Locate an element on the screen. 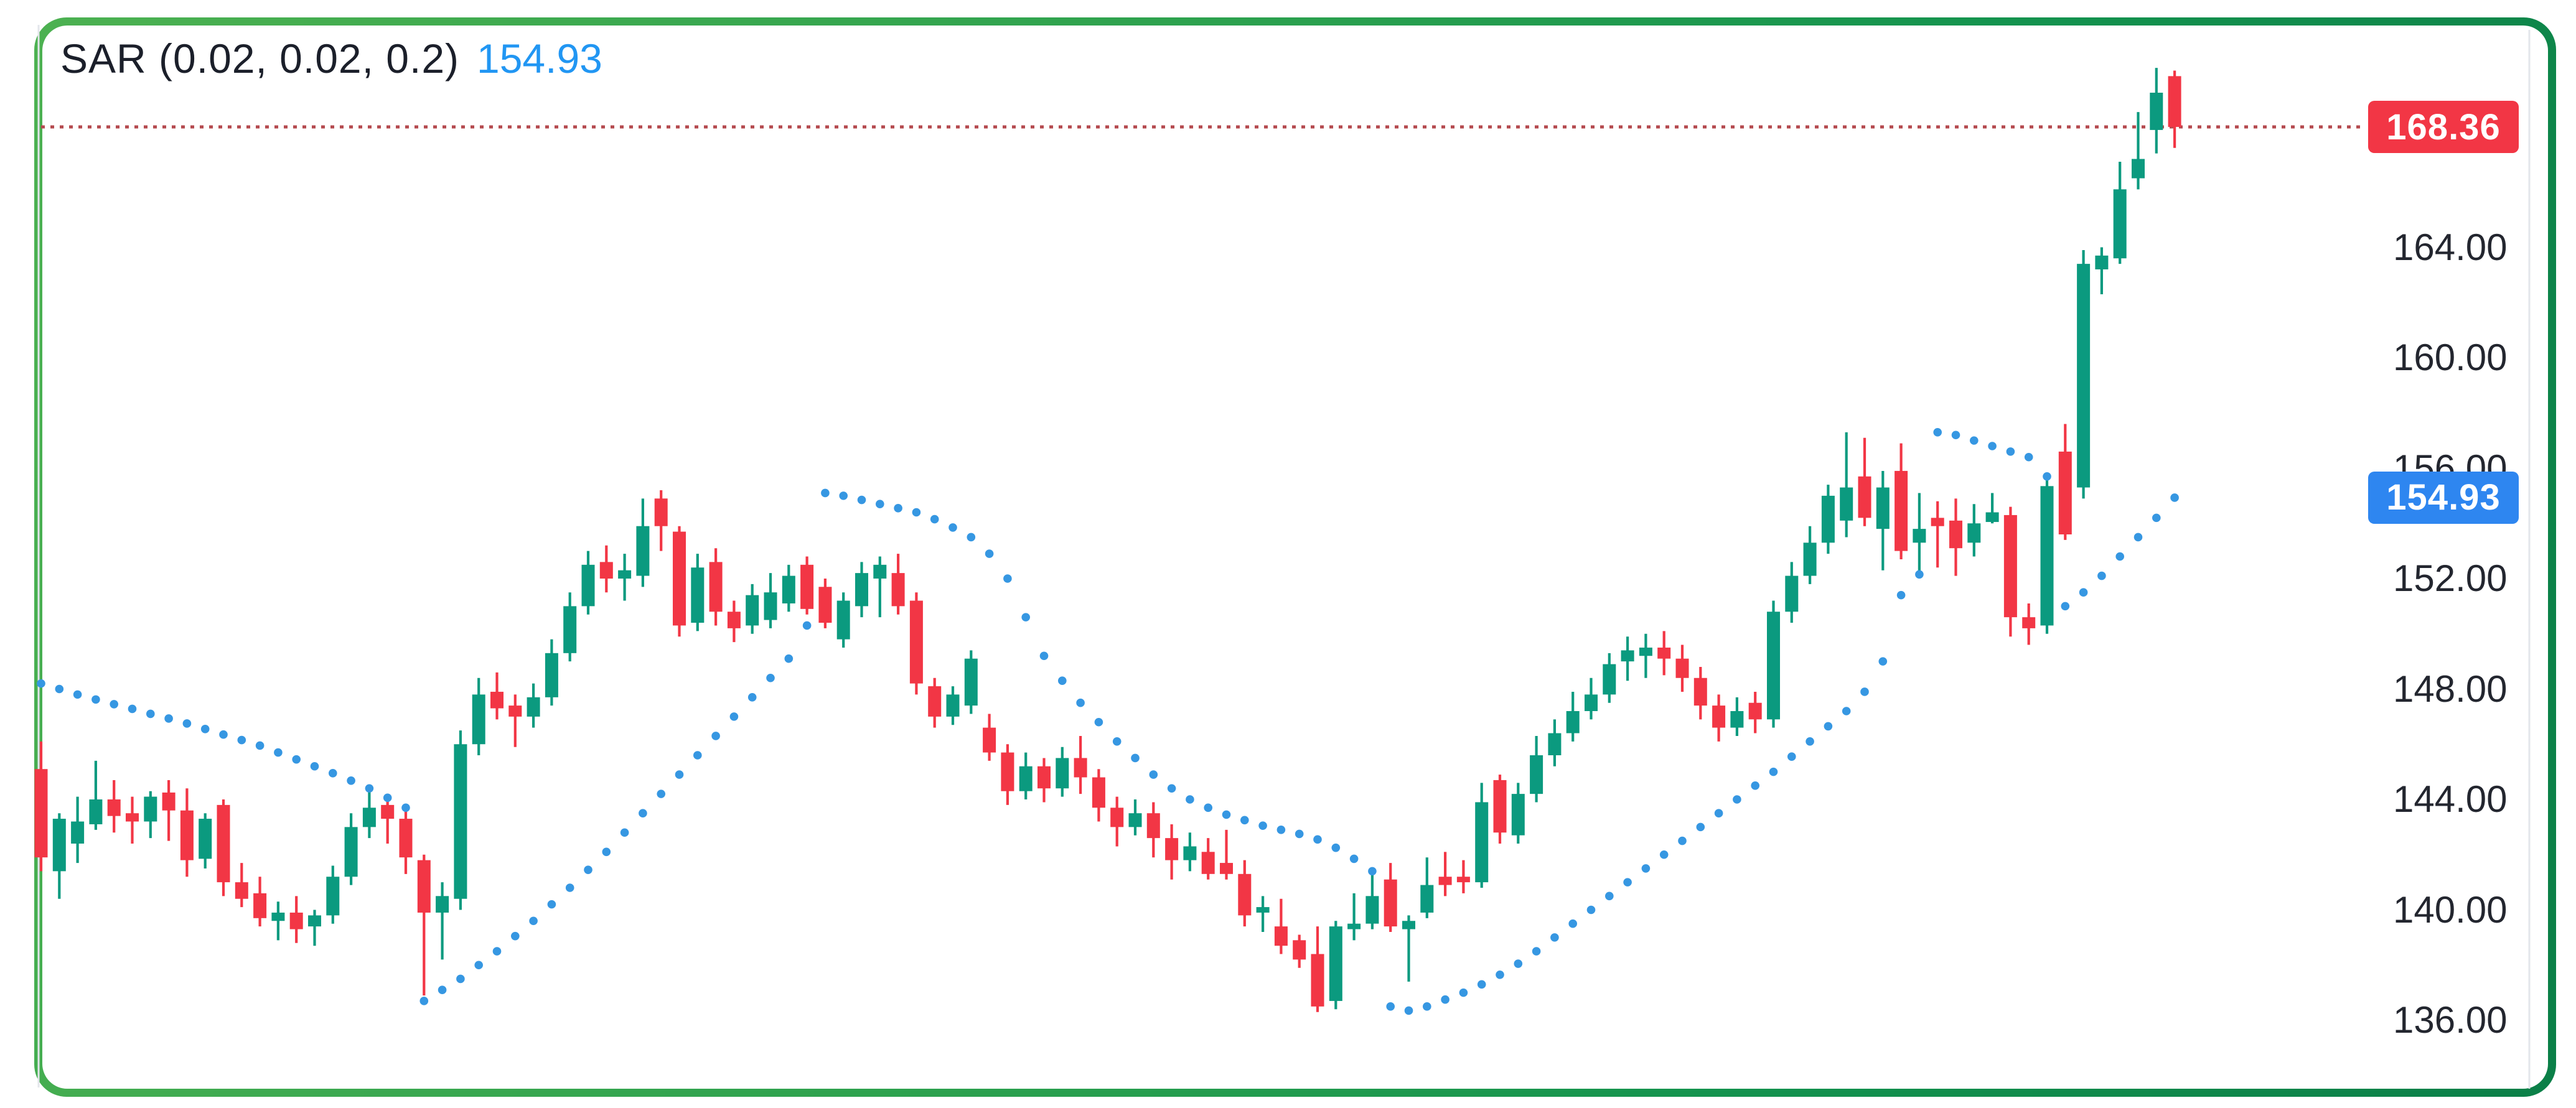  indicator-legend: SAR (0.02, 0.02, 0.2) 154.93 is located at coordinates (331, 58).